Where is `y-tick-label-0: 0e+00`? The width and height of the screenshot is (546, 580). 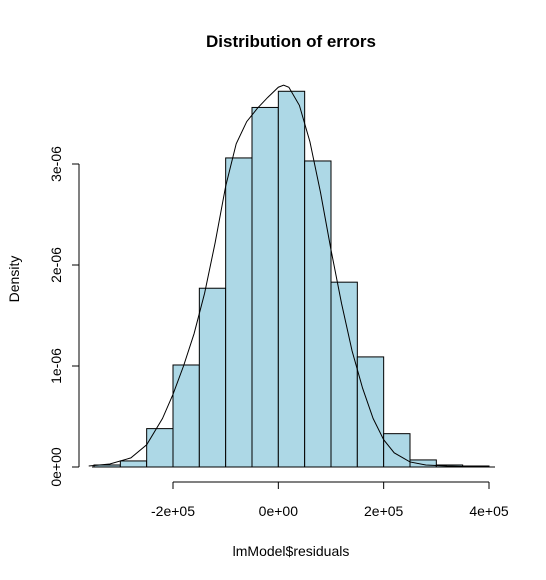
y-tick-label-0: 0e+00 is located at coordinates (56, 467).